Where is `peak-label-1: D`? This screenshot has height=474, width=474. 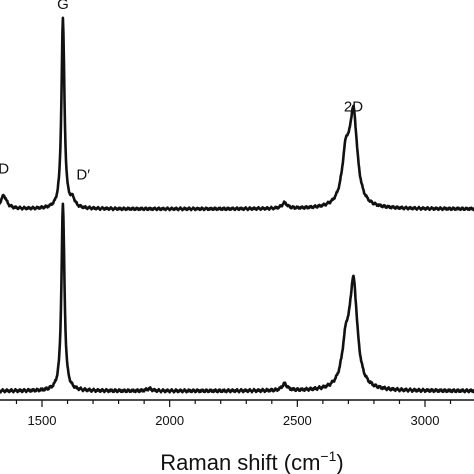 peak-label-1: D is located at coordinates (4, 169).